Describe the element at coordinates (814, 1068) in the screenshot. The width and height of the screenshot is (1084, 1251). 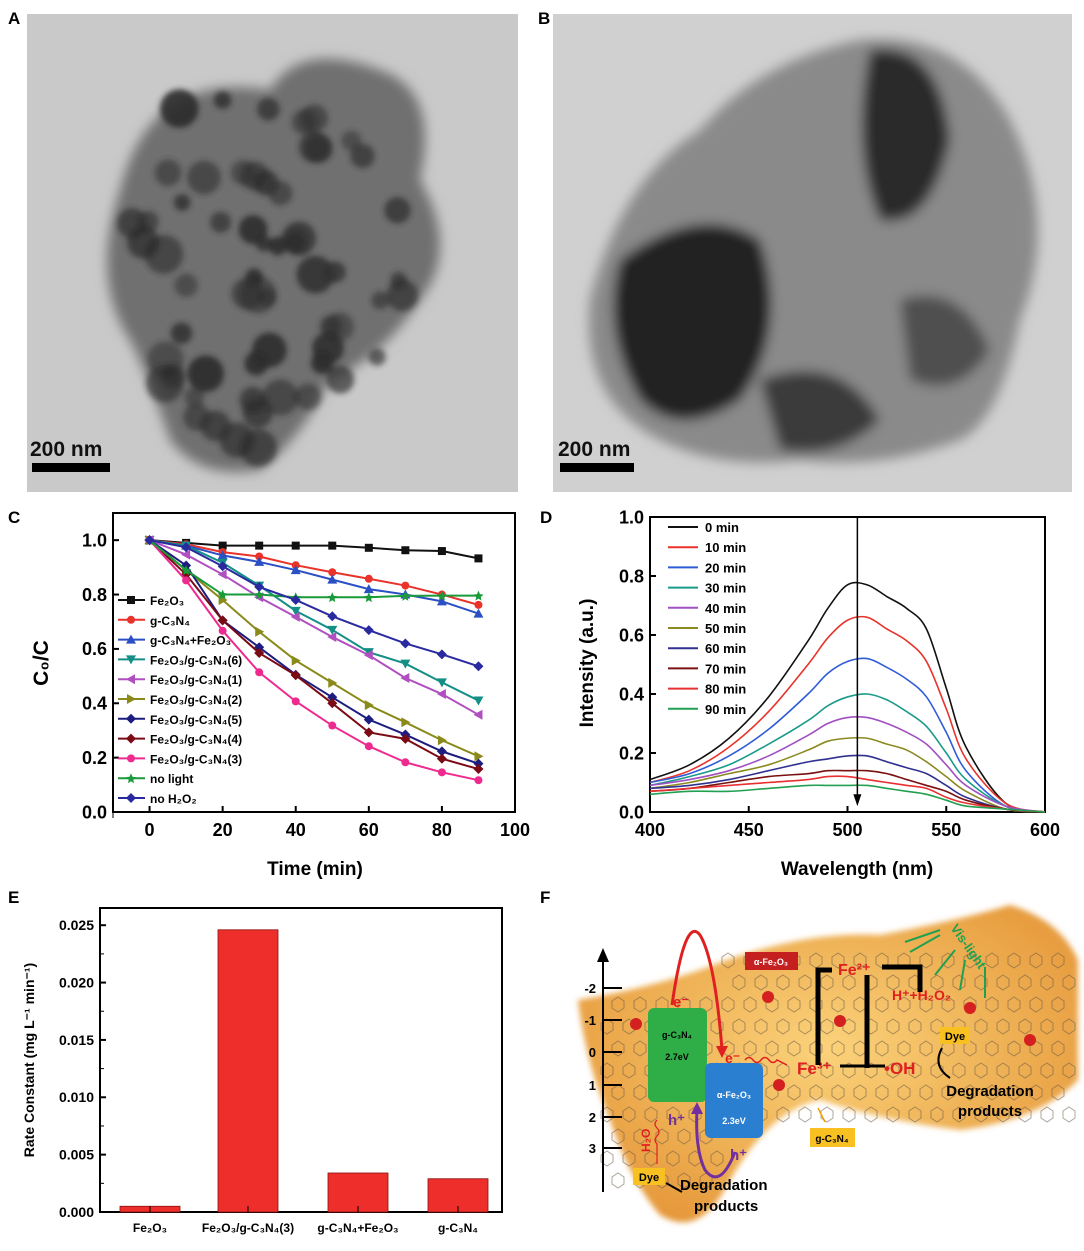
I see `fe3-label: Fe³⁺` at that location.